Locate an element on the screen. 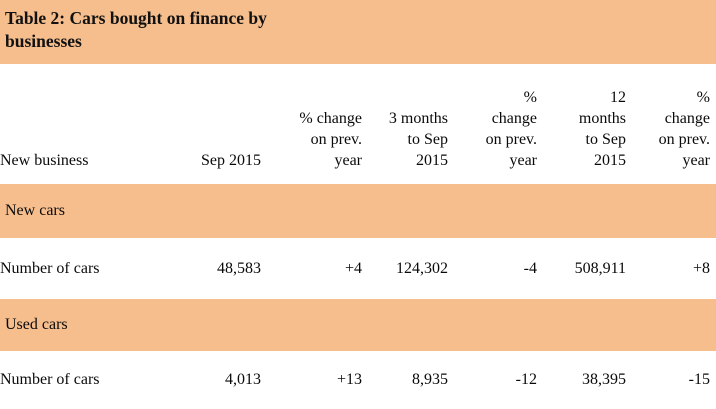  cell-value: -15 is located at coordinates (699, 379).